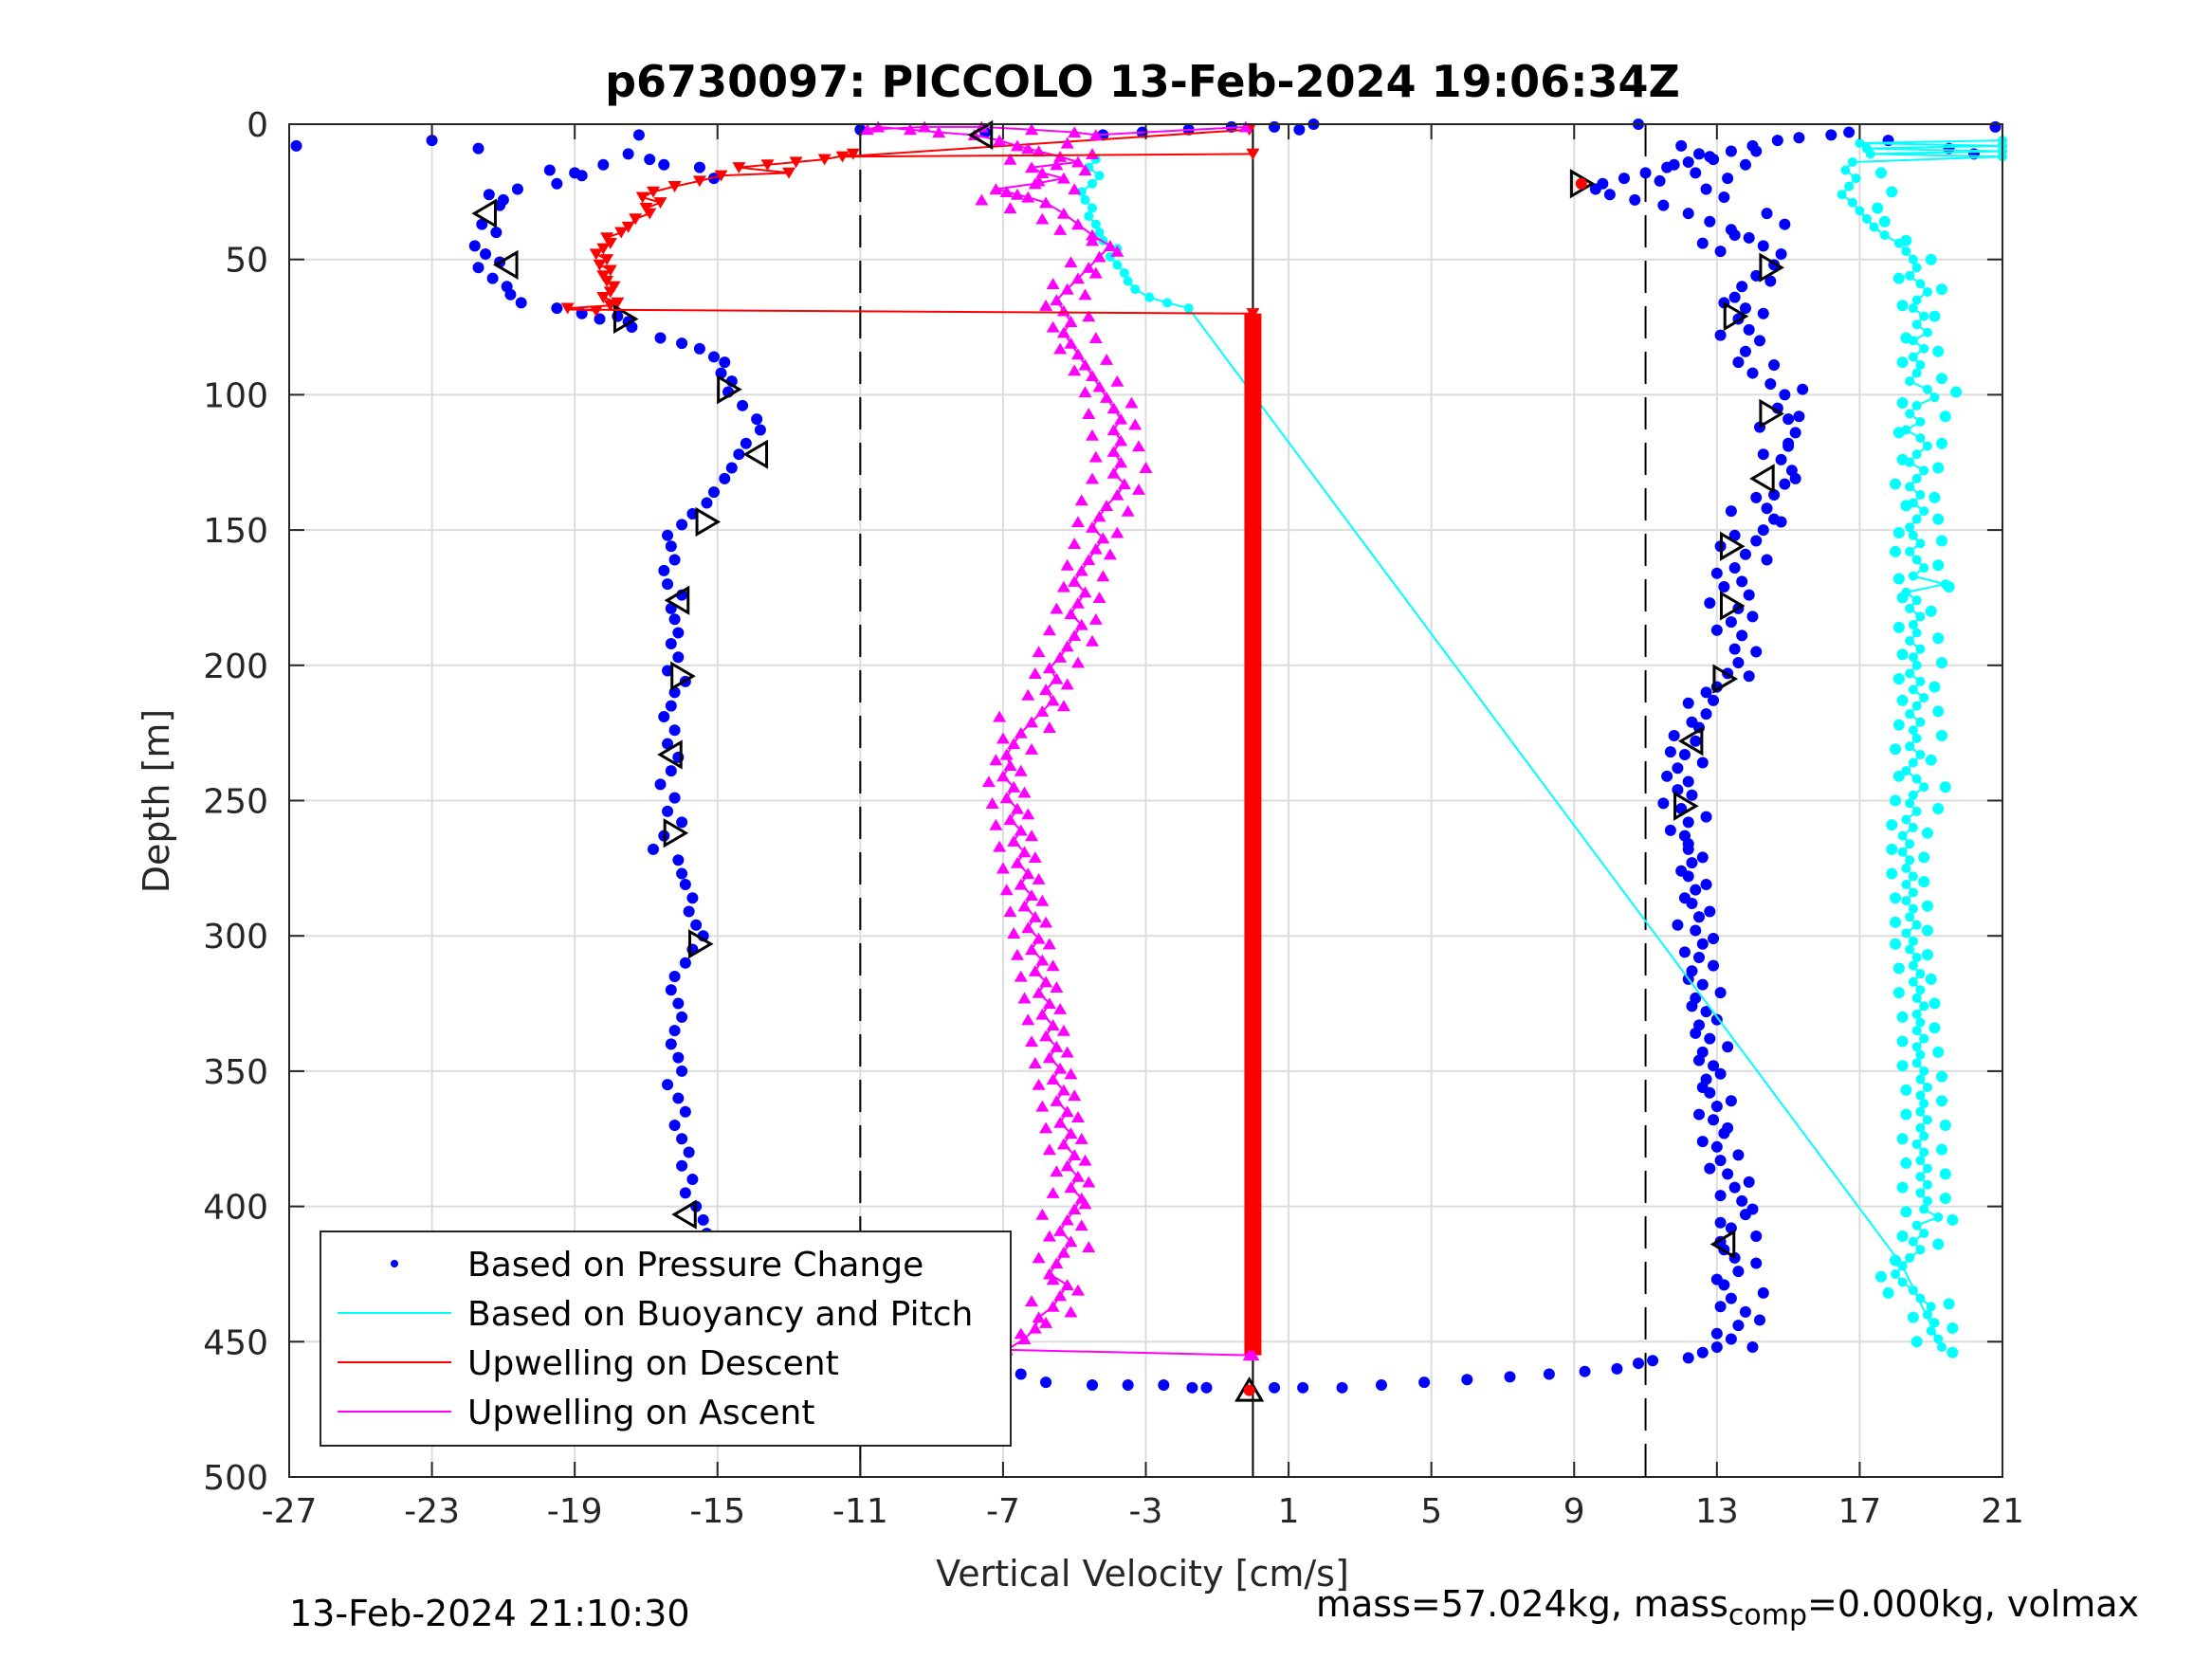 This screenshot has width=2212, height=1659. What do you see at coordinates (235, 802) in the screenshot?
I see `y-tick-label: 250` at bounding box center [235, 802].